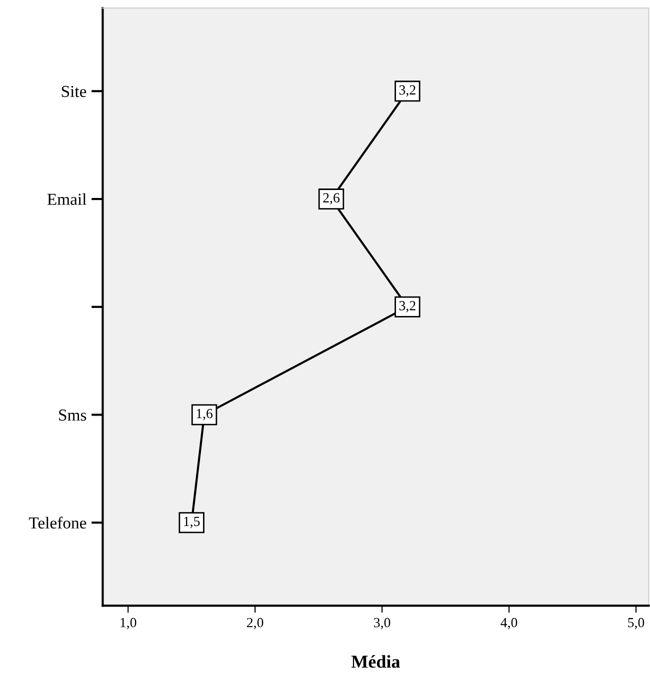 The image size is (650, 673). I want to click on y-tick-label: Email, so click(66, 199).